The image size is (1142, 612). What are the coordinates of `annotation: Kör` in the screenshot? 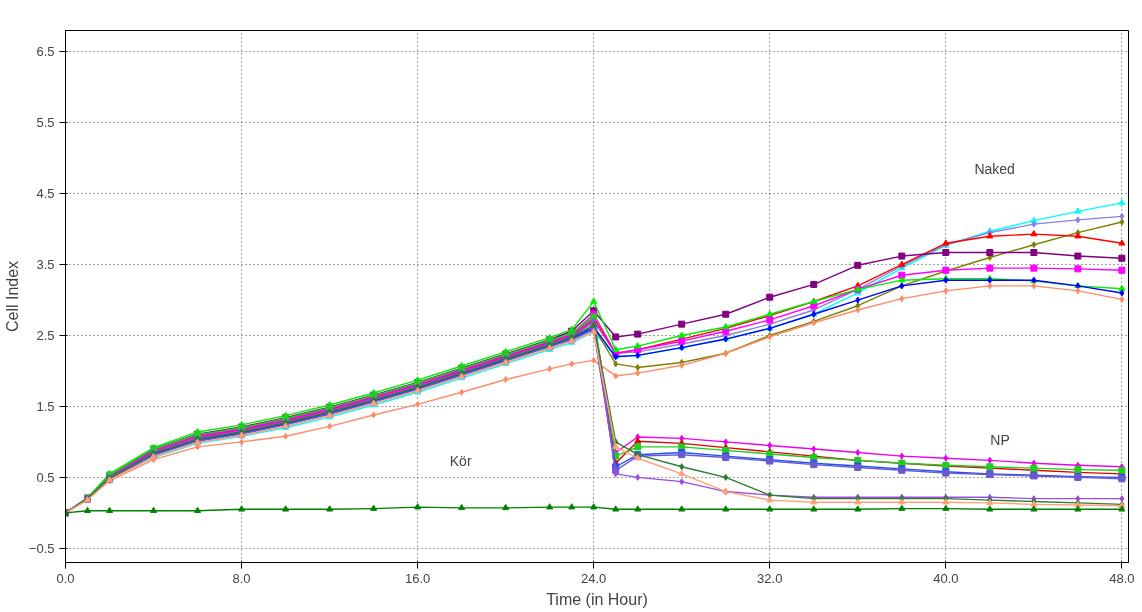 It's located at (460, 461).